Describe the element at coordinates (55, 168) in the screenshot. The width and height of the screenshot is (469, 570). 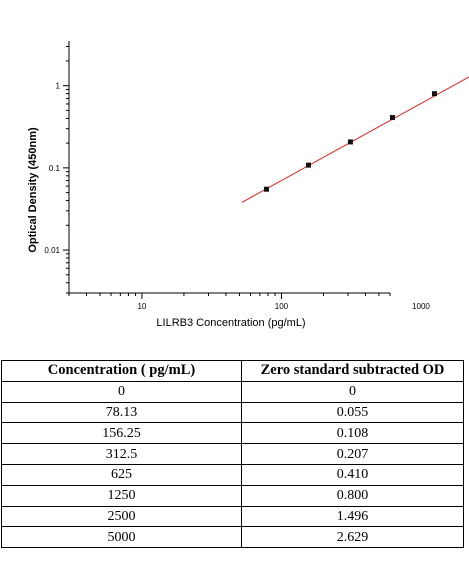
I see `y-tick-label: 0.1` at that location.